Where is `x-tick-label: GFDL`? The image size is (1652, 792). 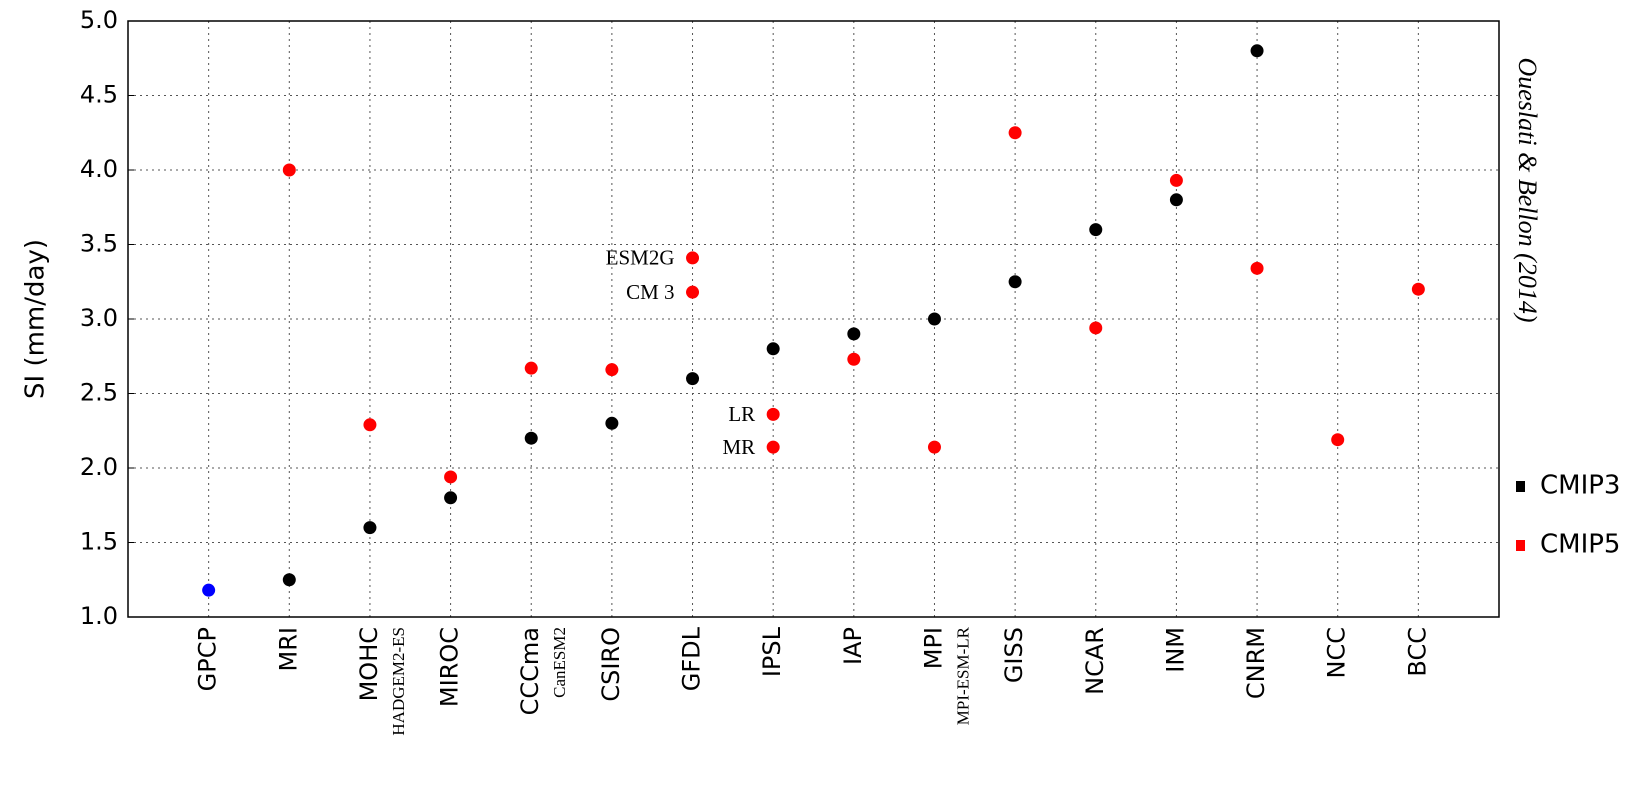 x-tick-label: GFDL is located at coordinates (692, 658).